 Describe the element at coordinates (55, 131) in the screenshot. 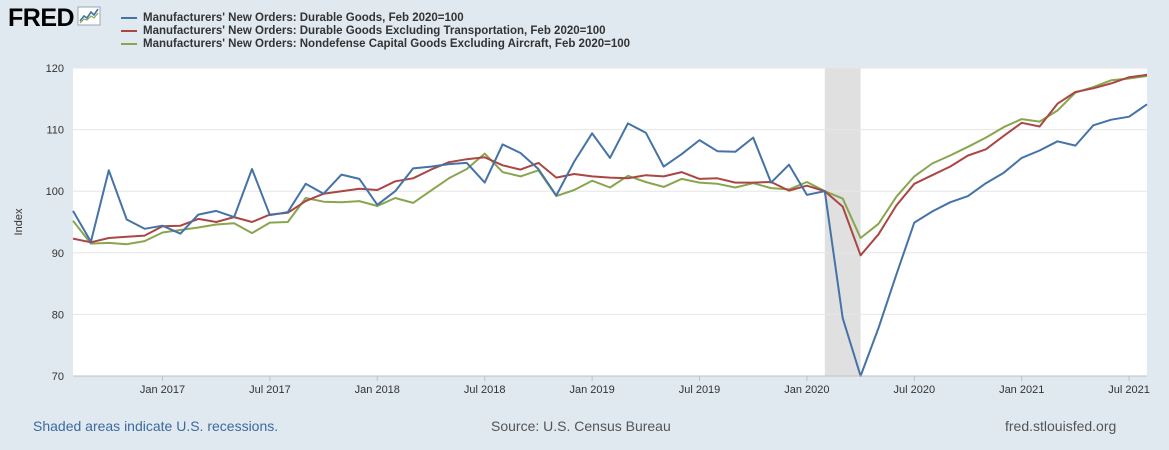

I see `y-tick-label: 110` at that location.